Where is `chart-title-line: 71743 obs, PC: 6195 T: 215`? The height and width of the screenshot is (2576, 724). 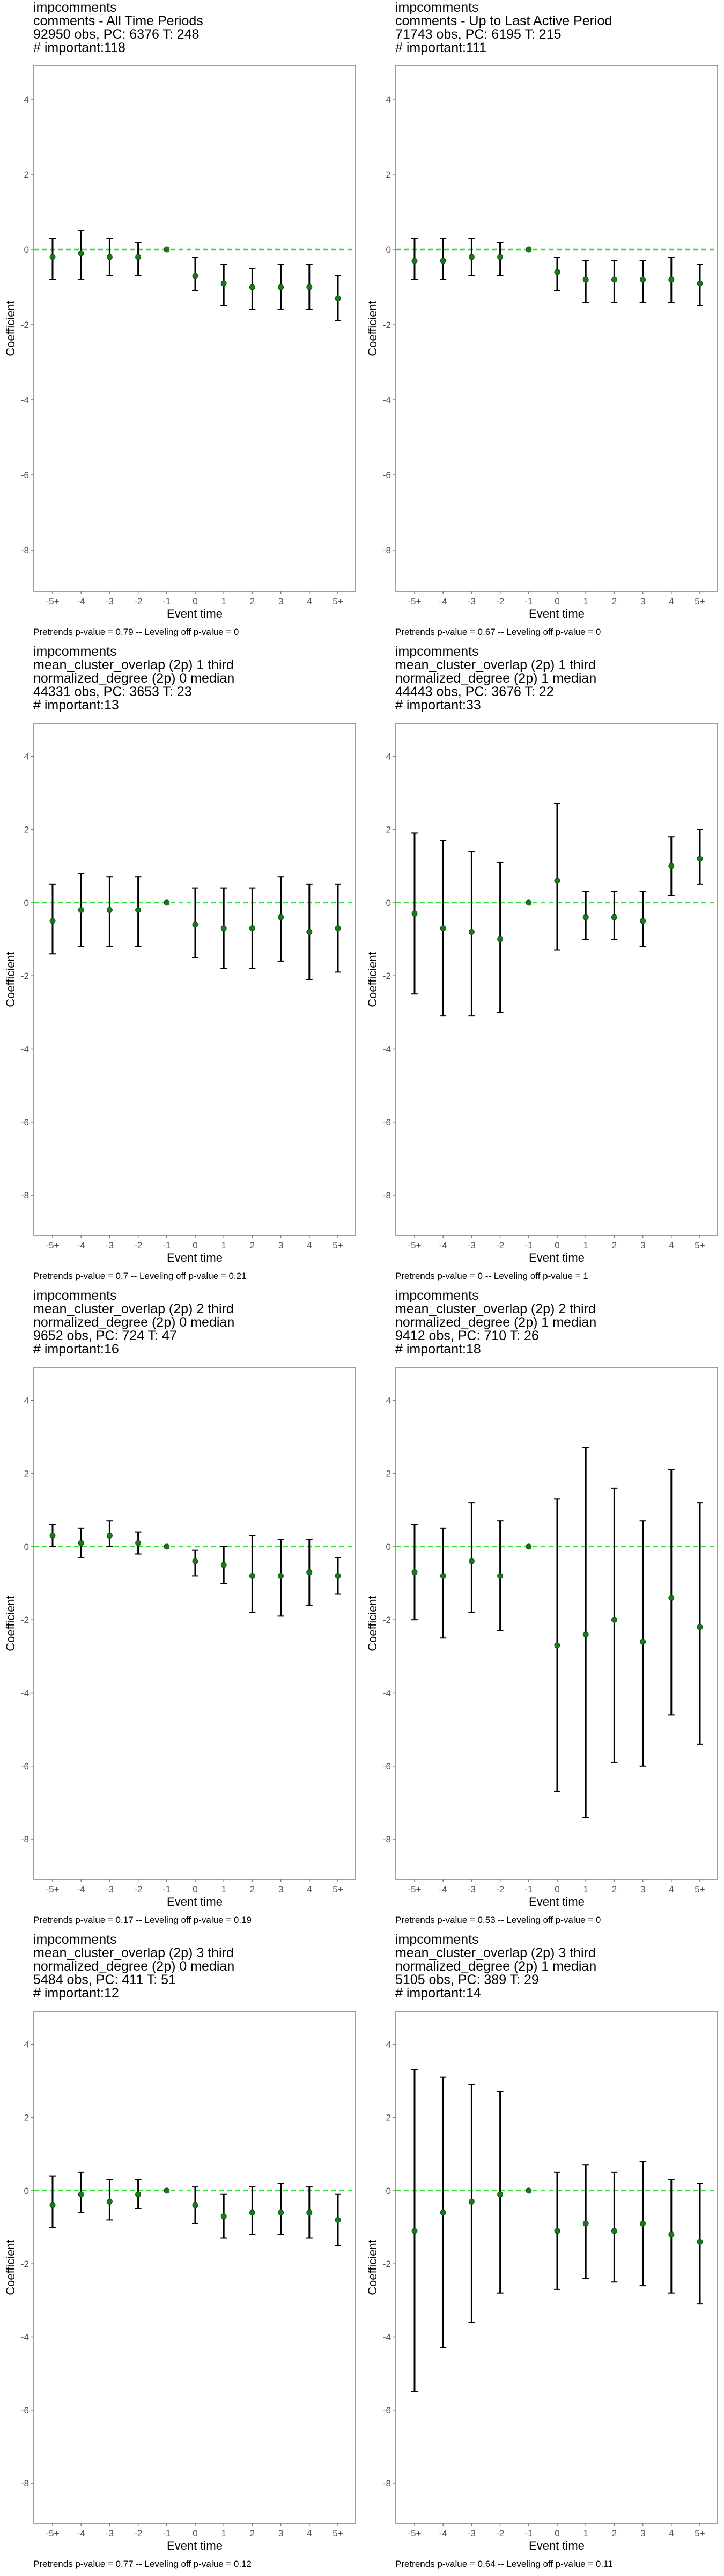 chart-title-line: 71743 obs, PC: 6195 T: 215 is located at coordinates (478, 34).